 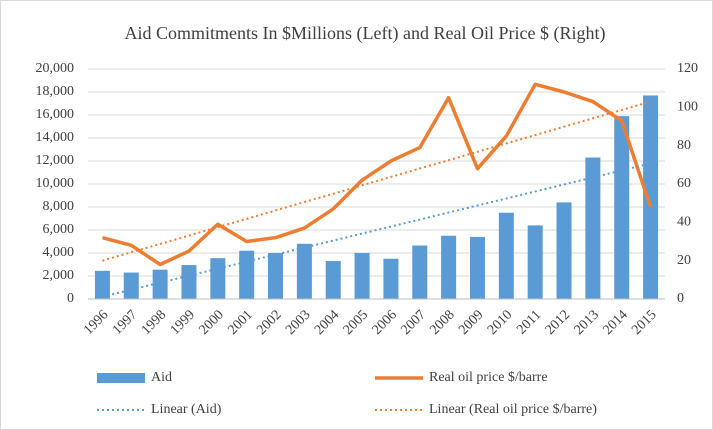 What do you see at coordinates (684, 183) in the screenshot?
I see `y2-tick-label: 60` at bounding box center [684, 183].